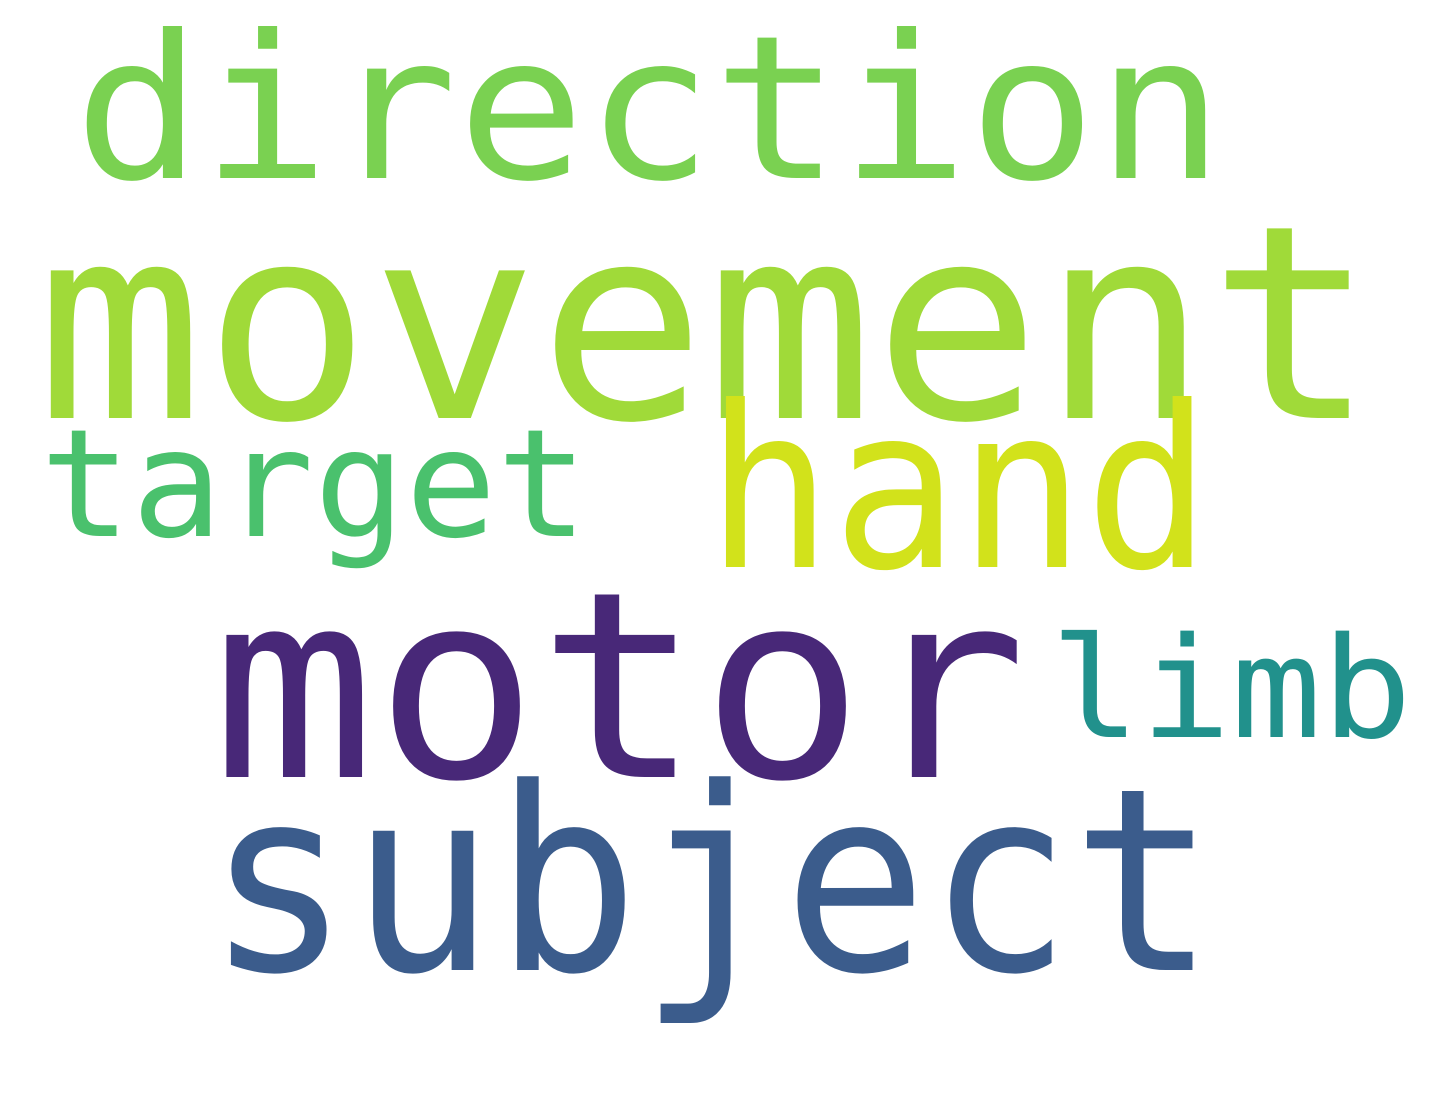 The width and height of the screenshot is (1455, 1106). What do you see at coordinates (314, 485) in the screenshot?
I see `word-target: target` at bounding box center [314, 485].